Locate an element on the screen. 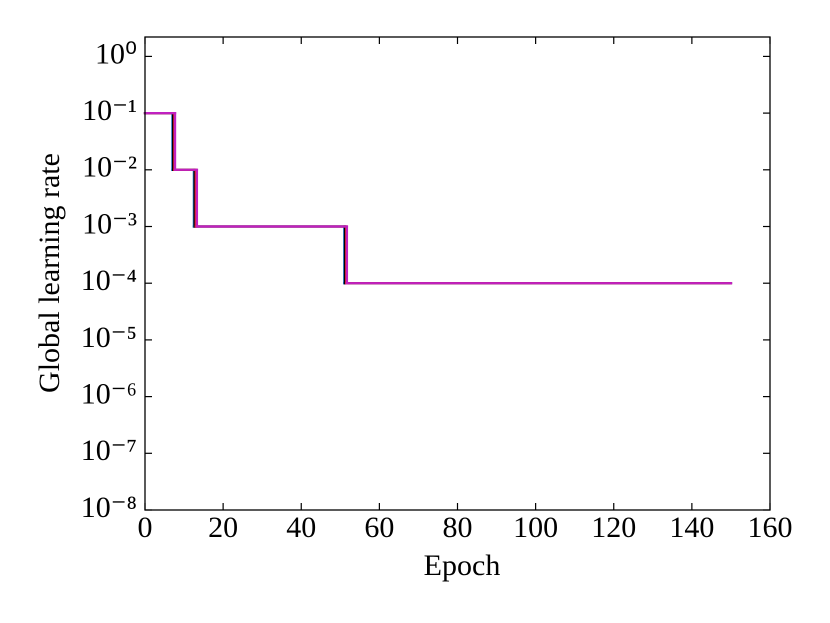 The image size is (830, 623). x-tick-label: 40 is located at coordinates (301, 527).